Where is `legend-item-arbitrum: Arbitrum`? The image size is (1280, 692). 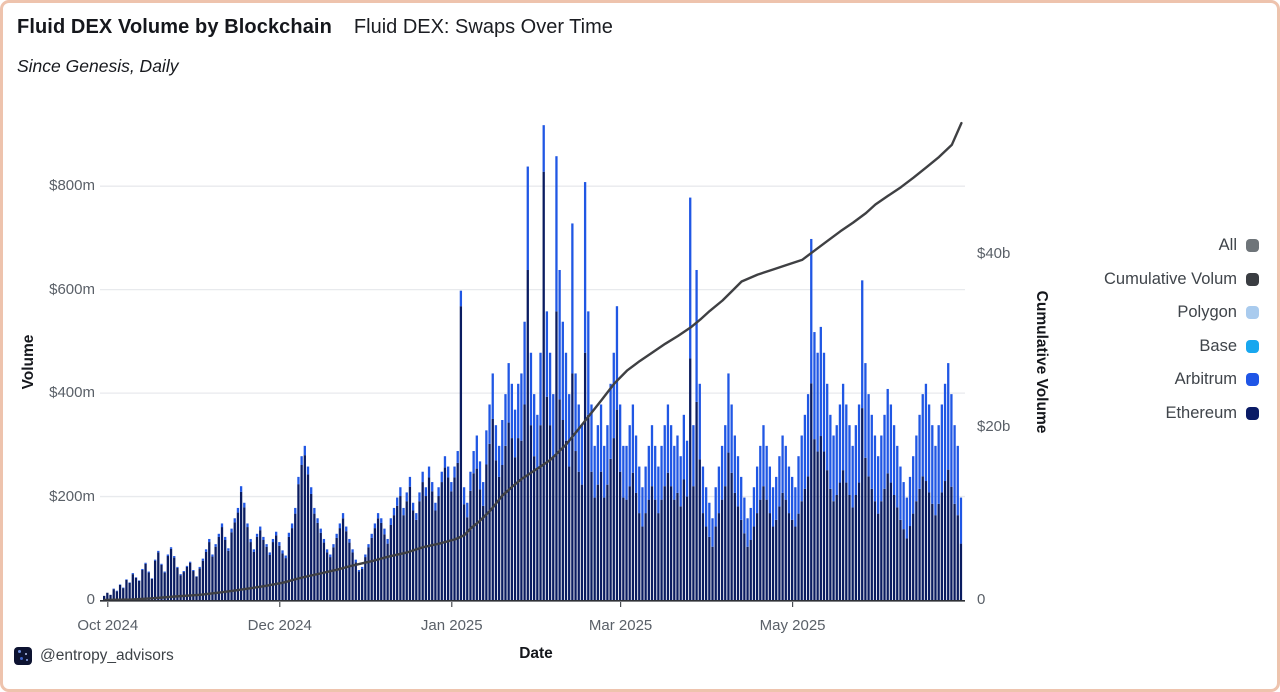
legend-item-arbitrum: Arbitrum is located at coordinates (1181, 380).